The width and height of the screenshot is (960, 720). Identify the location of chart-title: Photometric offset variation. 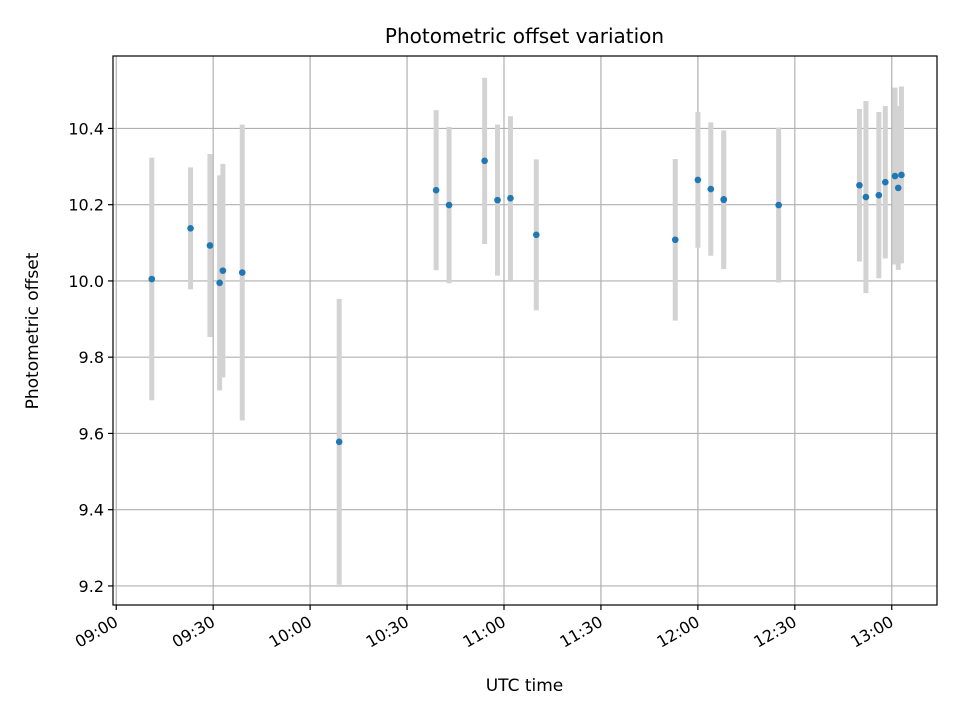
(524, 36).